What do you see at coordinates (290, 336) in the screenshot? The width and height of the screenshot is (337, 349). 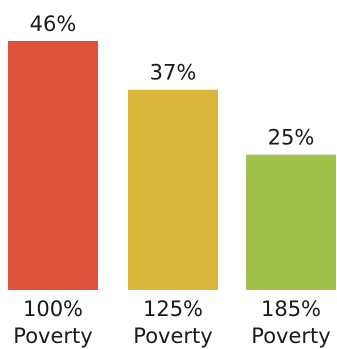 I see `category-label-3-line-2: Poverty` at bounding box center [290, 336].